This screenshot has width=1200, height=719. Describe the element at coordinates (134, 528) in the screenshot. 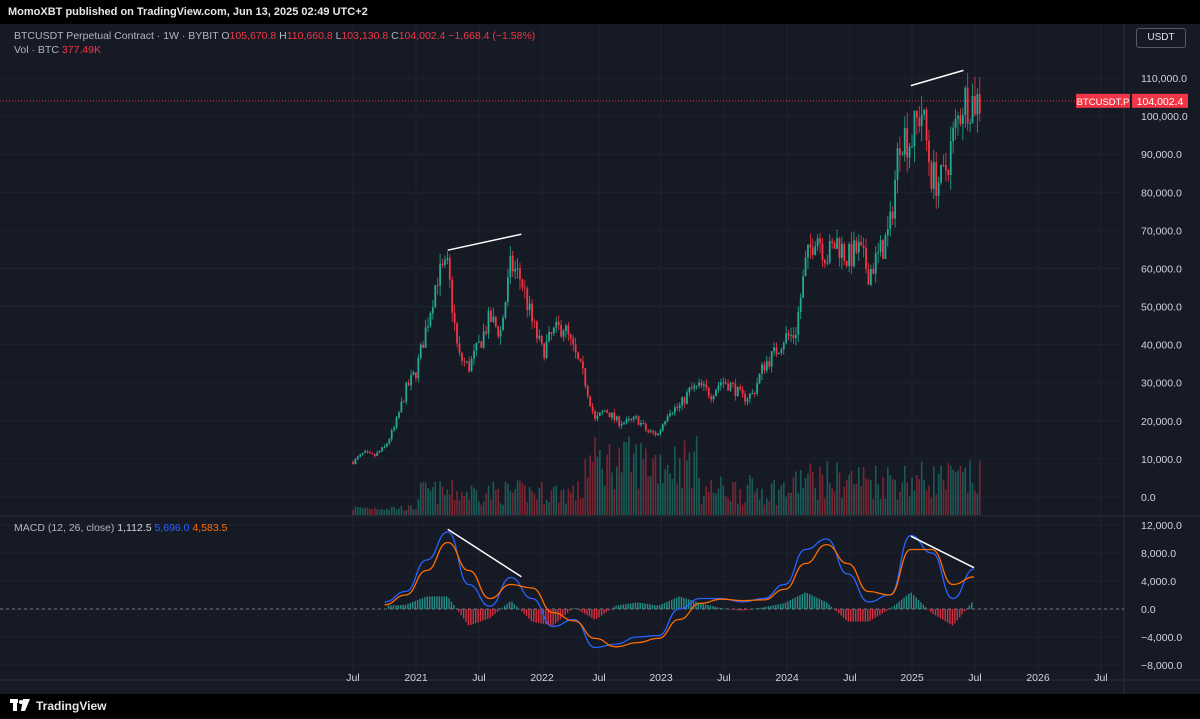

I see `macd-hist-value: 1,112.5` at that location.